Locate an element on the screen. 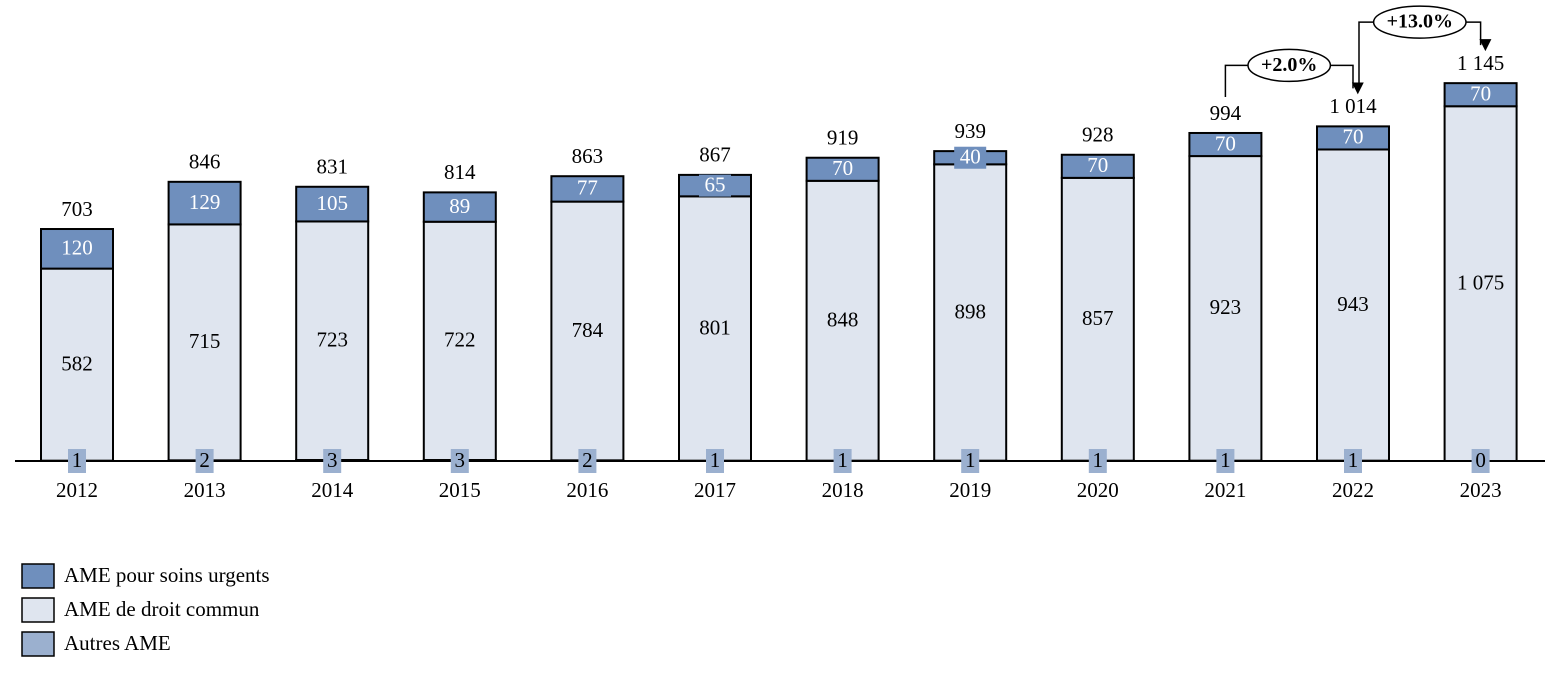 This screenshot has height=673, width=1559. value-label: 89 is located at coordinates (459, 206).